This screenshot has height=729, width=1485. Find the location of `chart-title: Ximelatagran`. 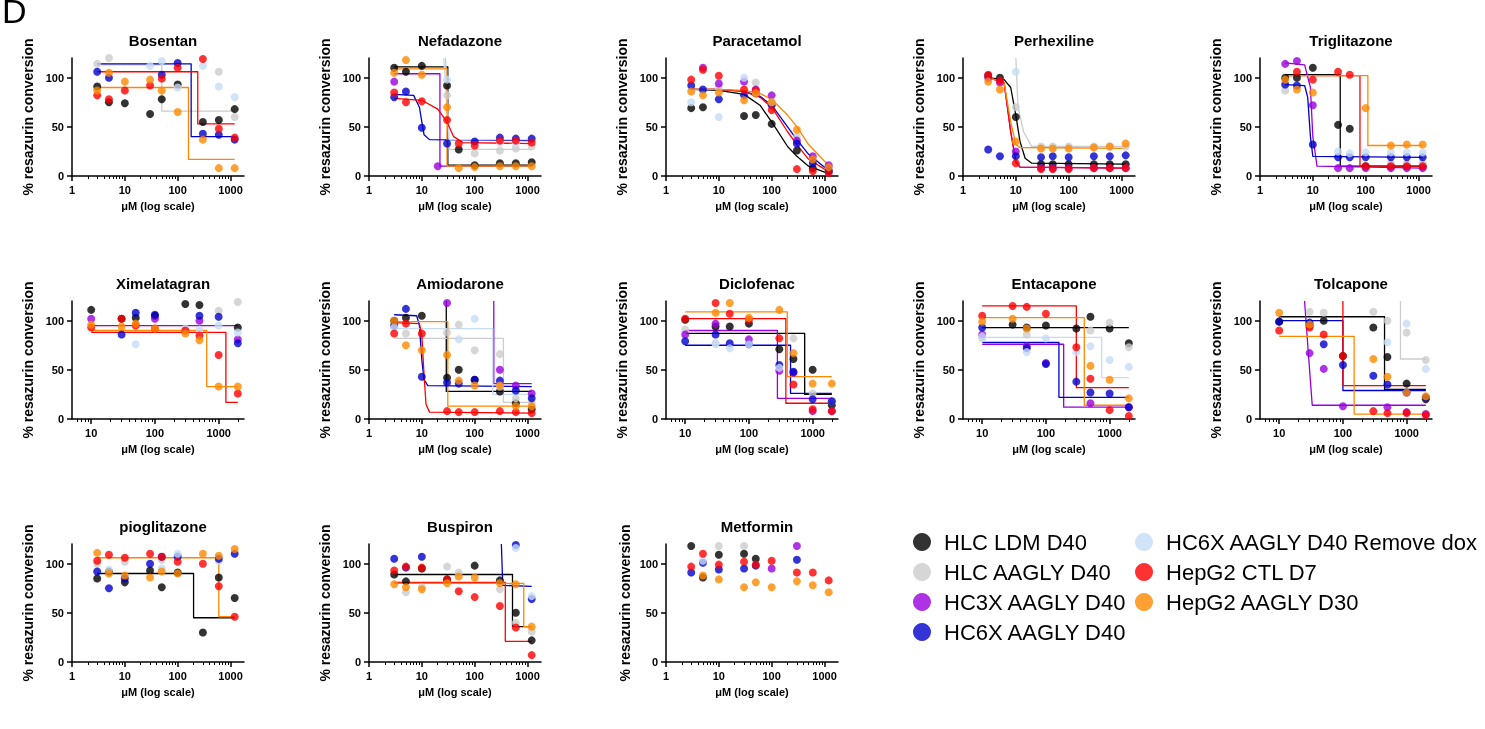

chart-title: Ximelatagran is located at coordinates (163, 283).